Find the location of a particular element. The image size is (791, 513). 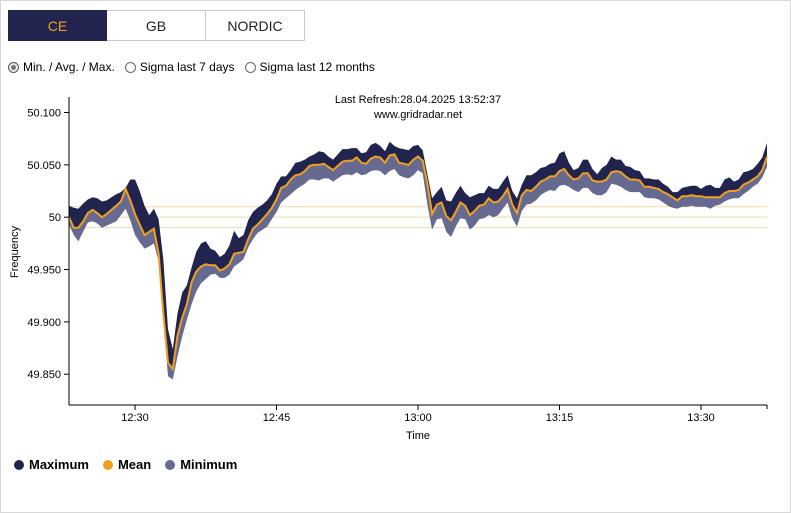

x-axis-title: Time is located at coordinates (418, 436).